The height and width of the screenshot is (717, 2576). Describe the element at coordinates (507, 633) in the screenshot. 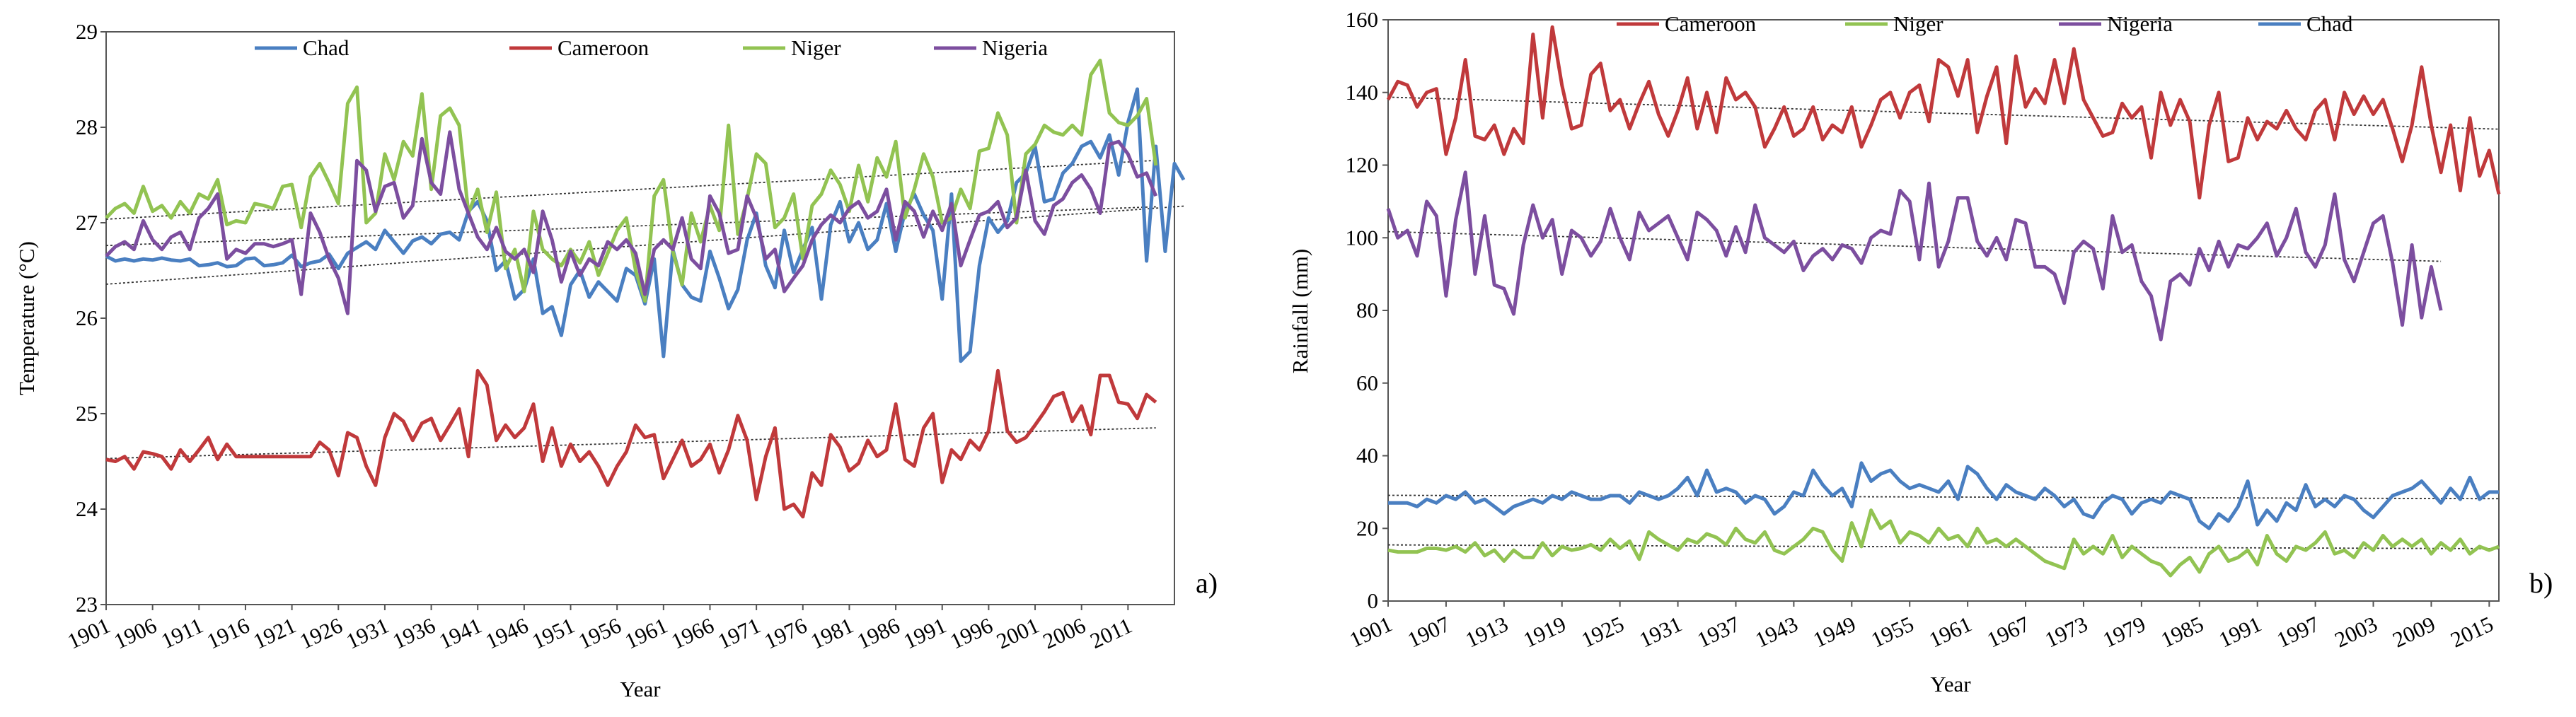

I see `temperature-x-tick-label: 1946` at that location.